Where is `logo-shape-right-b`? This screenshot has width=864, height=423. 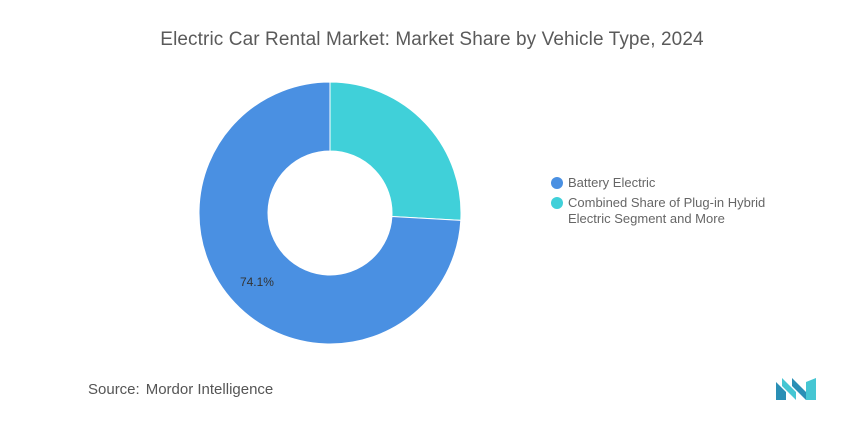 logo-shape-right-b is located at coordinates (811, 389).